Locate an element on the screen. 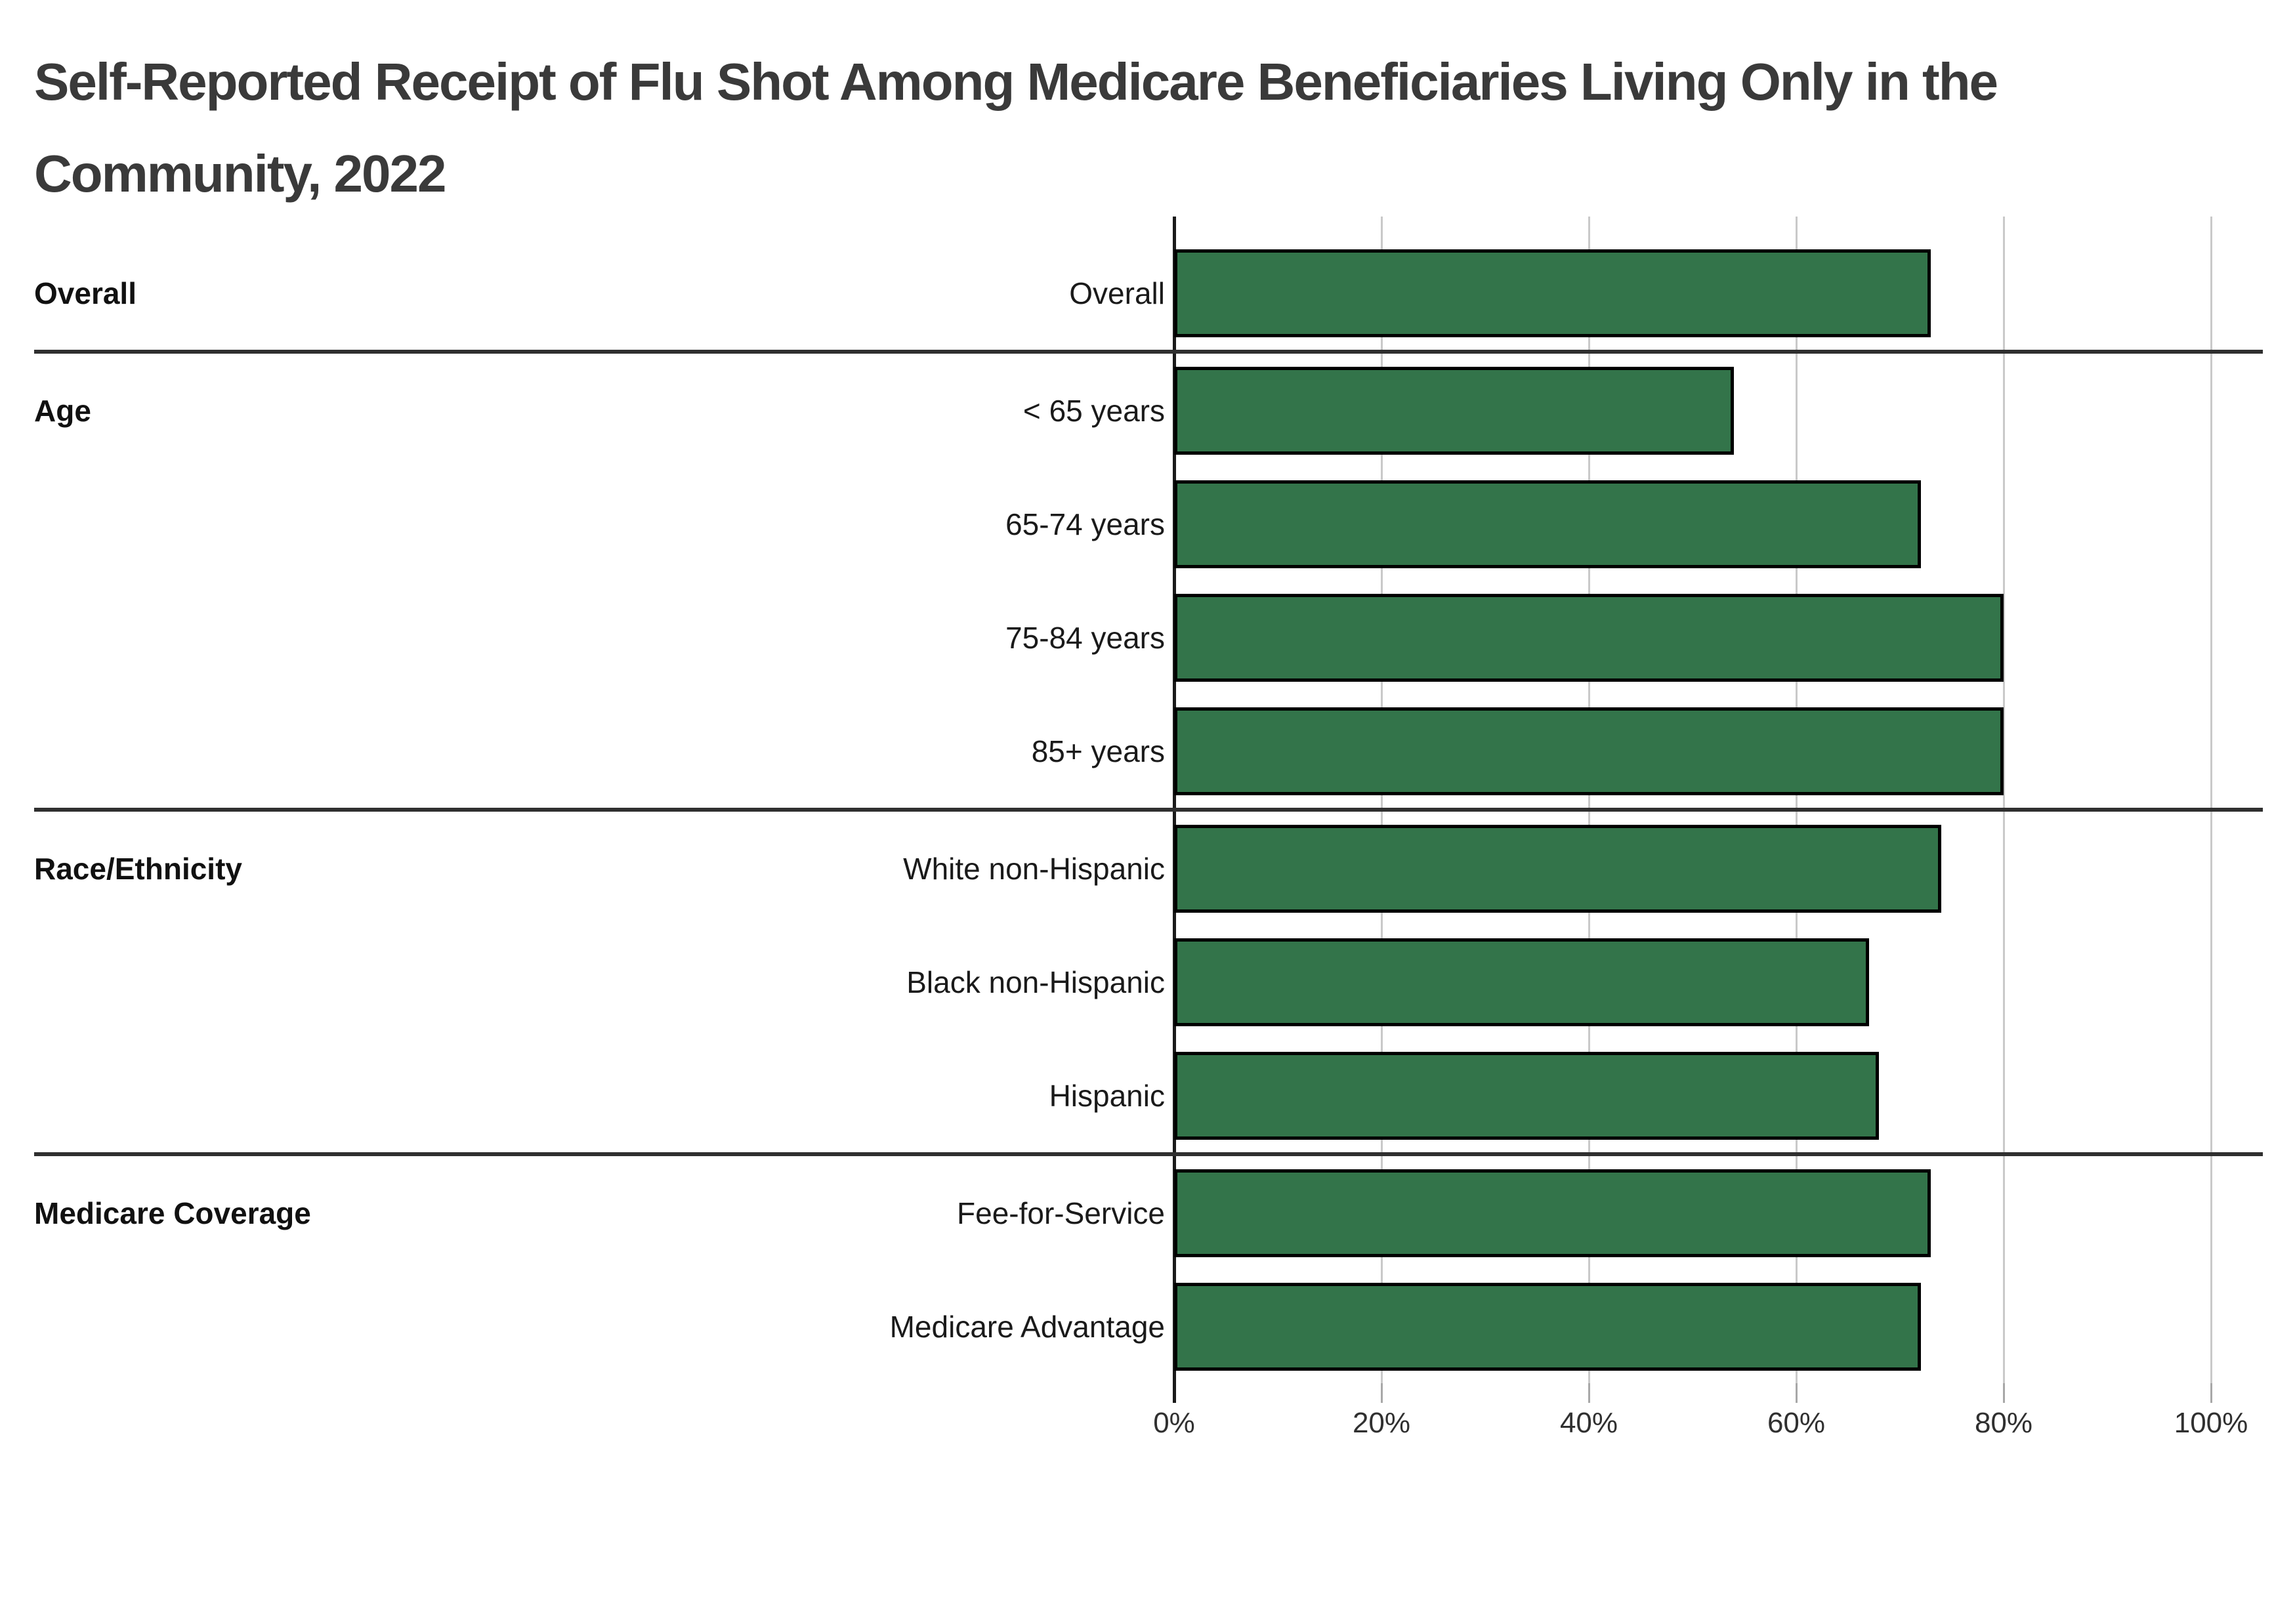 The height and width of the screenshot is (1624, 2274). category-label: Black non-Hispanic is located at coordinates (1035, 982).